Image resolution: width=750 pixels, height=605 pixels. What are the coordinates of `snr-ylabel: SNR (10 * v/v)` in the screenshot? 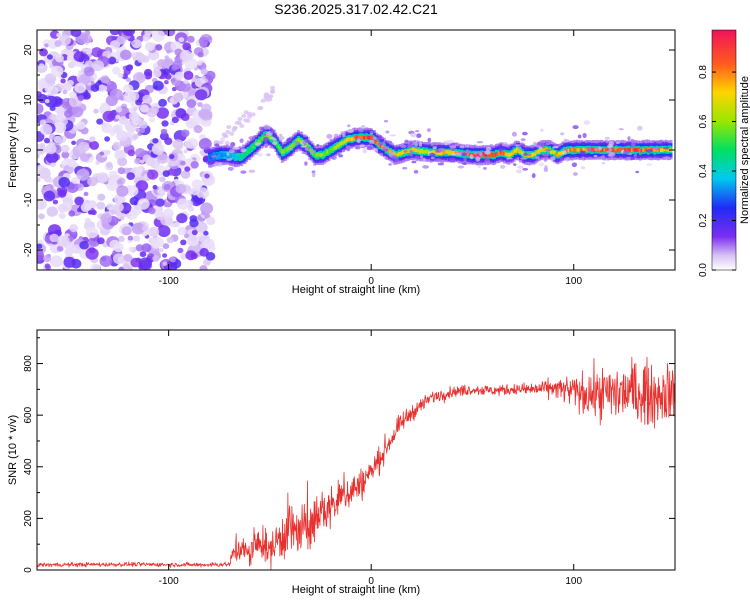 It's located at (13, 450).